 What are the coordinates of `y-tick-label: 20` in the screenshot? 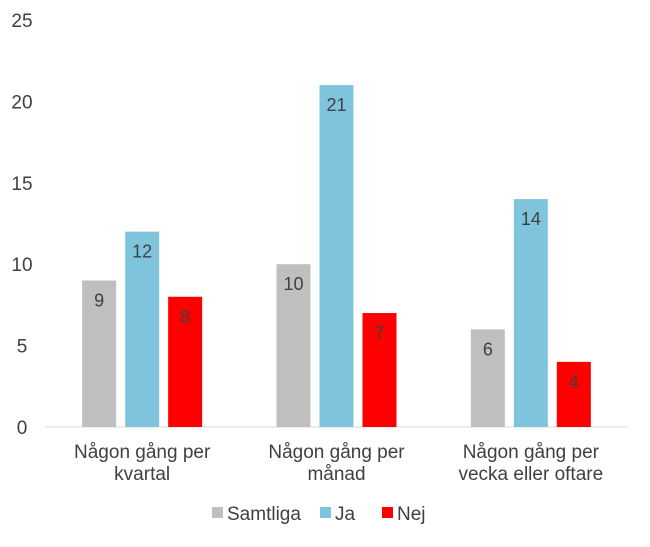 It's located at (21, 102).